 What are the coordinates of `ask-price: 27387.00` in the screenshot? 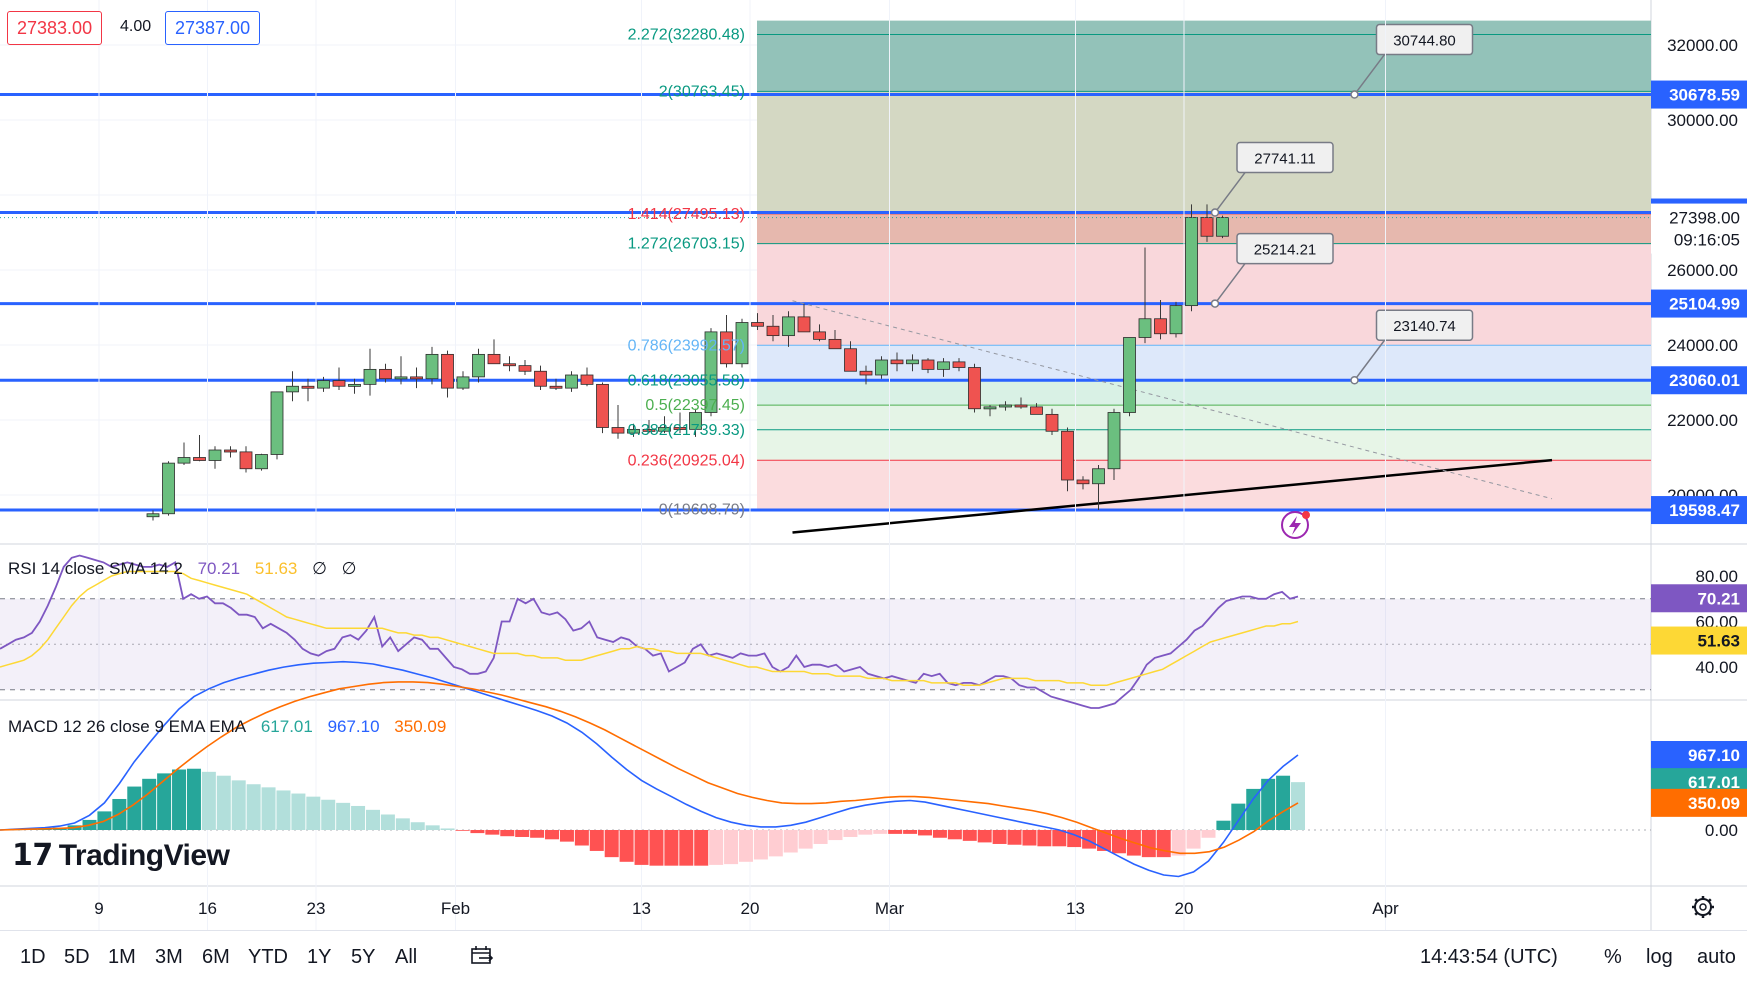 It's located at (213, 28).